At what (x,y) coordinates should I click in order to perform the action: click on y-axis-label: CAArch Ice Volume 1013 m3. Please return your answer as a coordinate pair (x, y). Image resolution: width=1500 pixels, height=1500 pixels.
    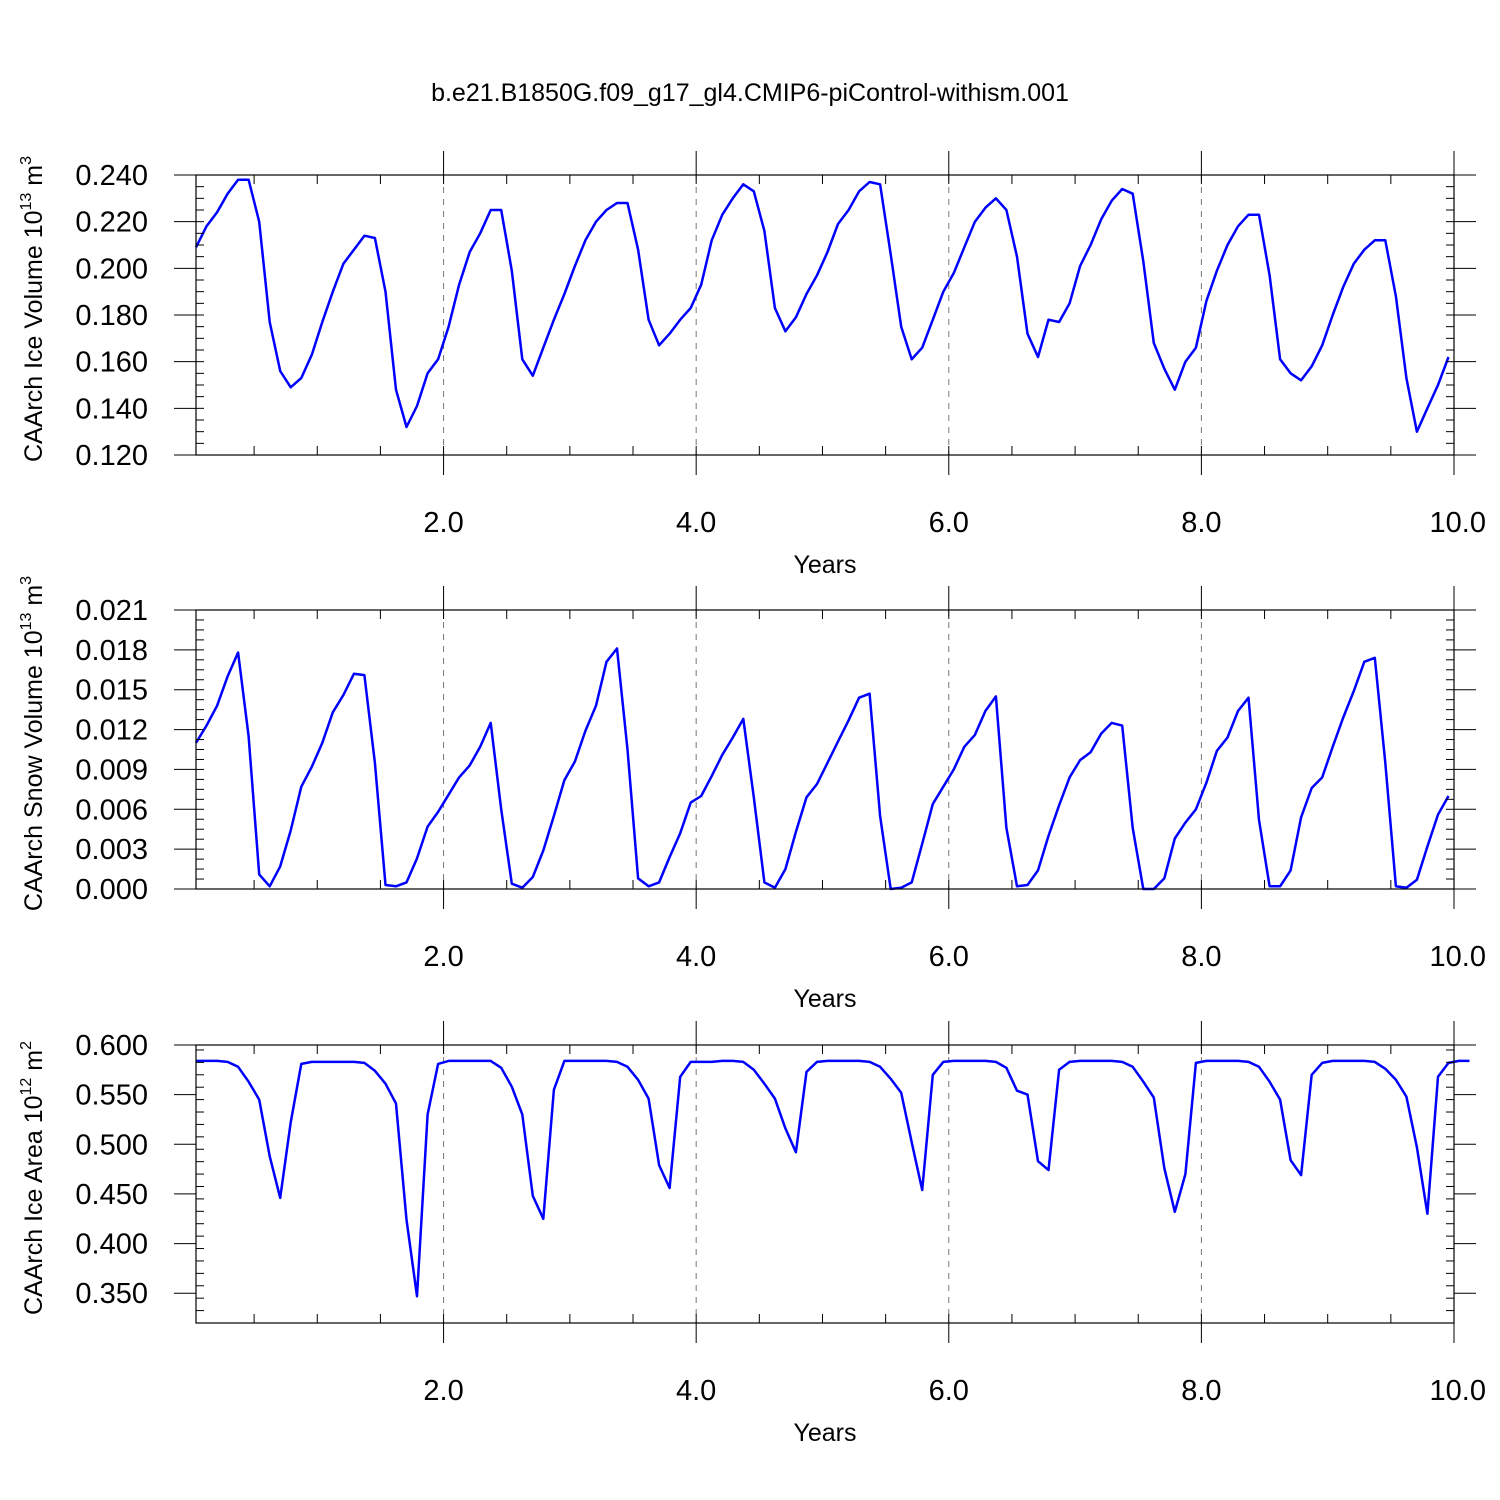
    Looking at the image, I should click on (33, 309).